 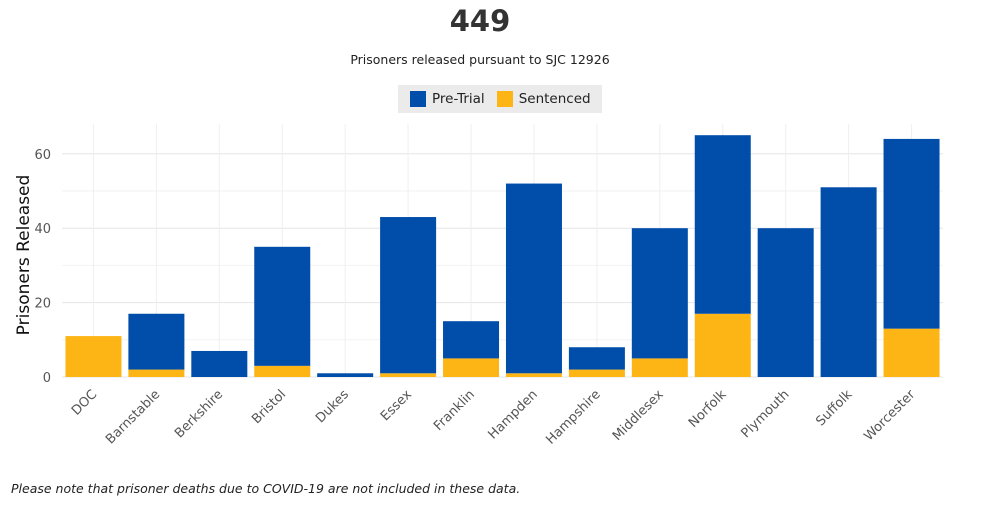 What do you see at coordinates (708, 409) in the screenshot?
I see `x-tick-label: Norfolk` at bounding box center [708, 409].